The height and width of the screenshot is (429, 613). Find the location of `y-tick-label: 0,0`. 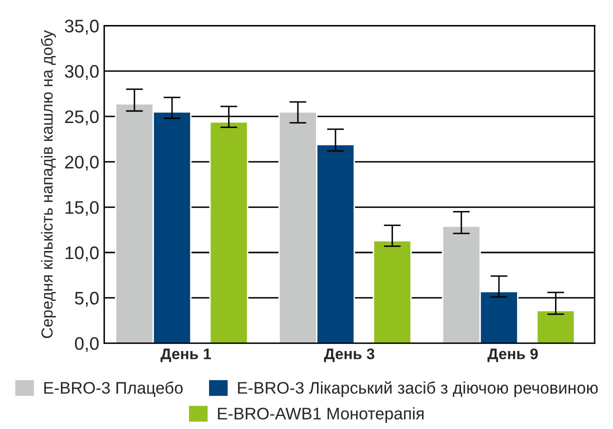

y-tick-label: 0,0 is located at coordinates (86, 344).